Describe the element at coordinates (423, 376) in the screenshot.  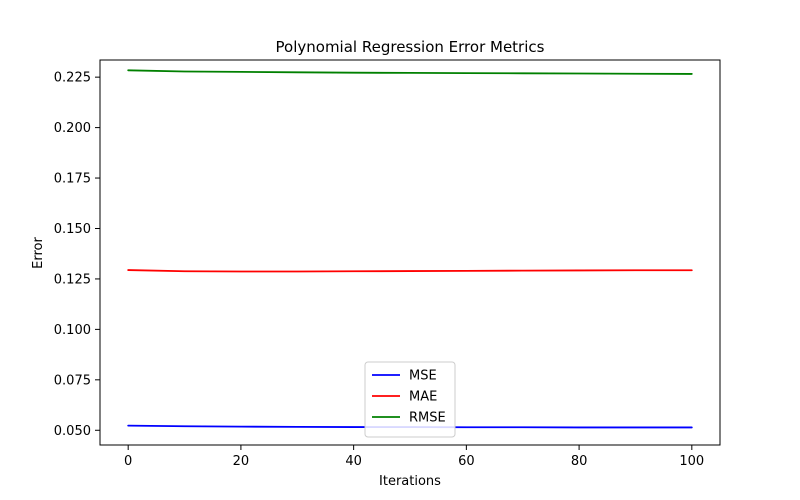
I see `legend-label-mse: MSE` at that location.